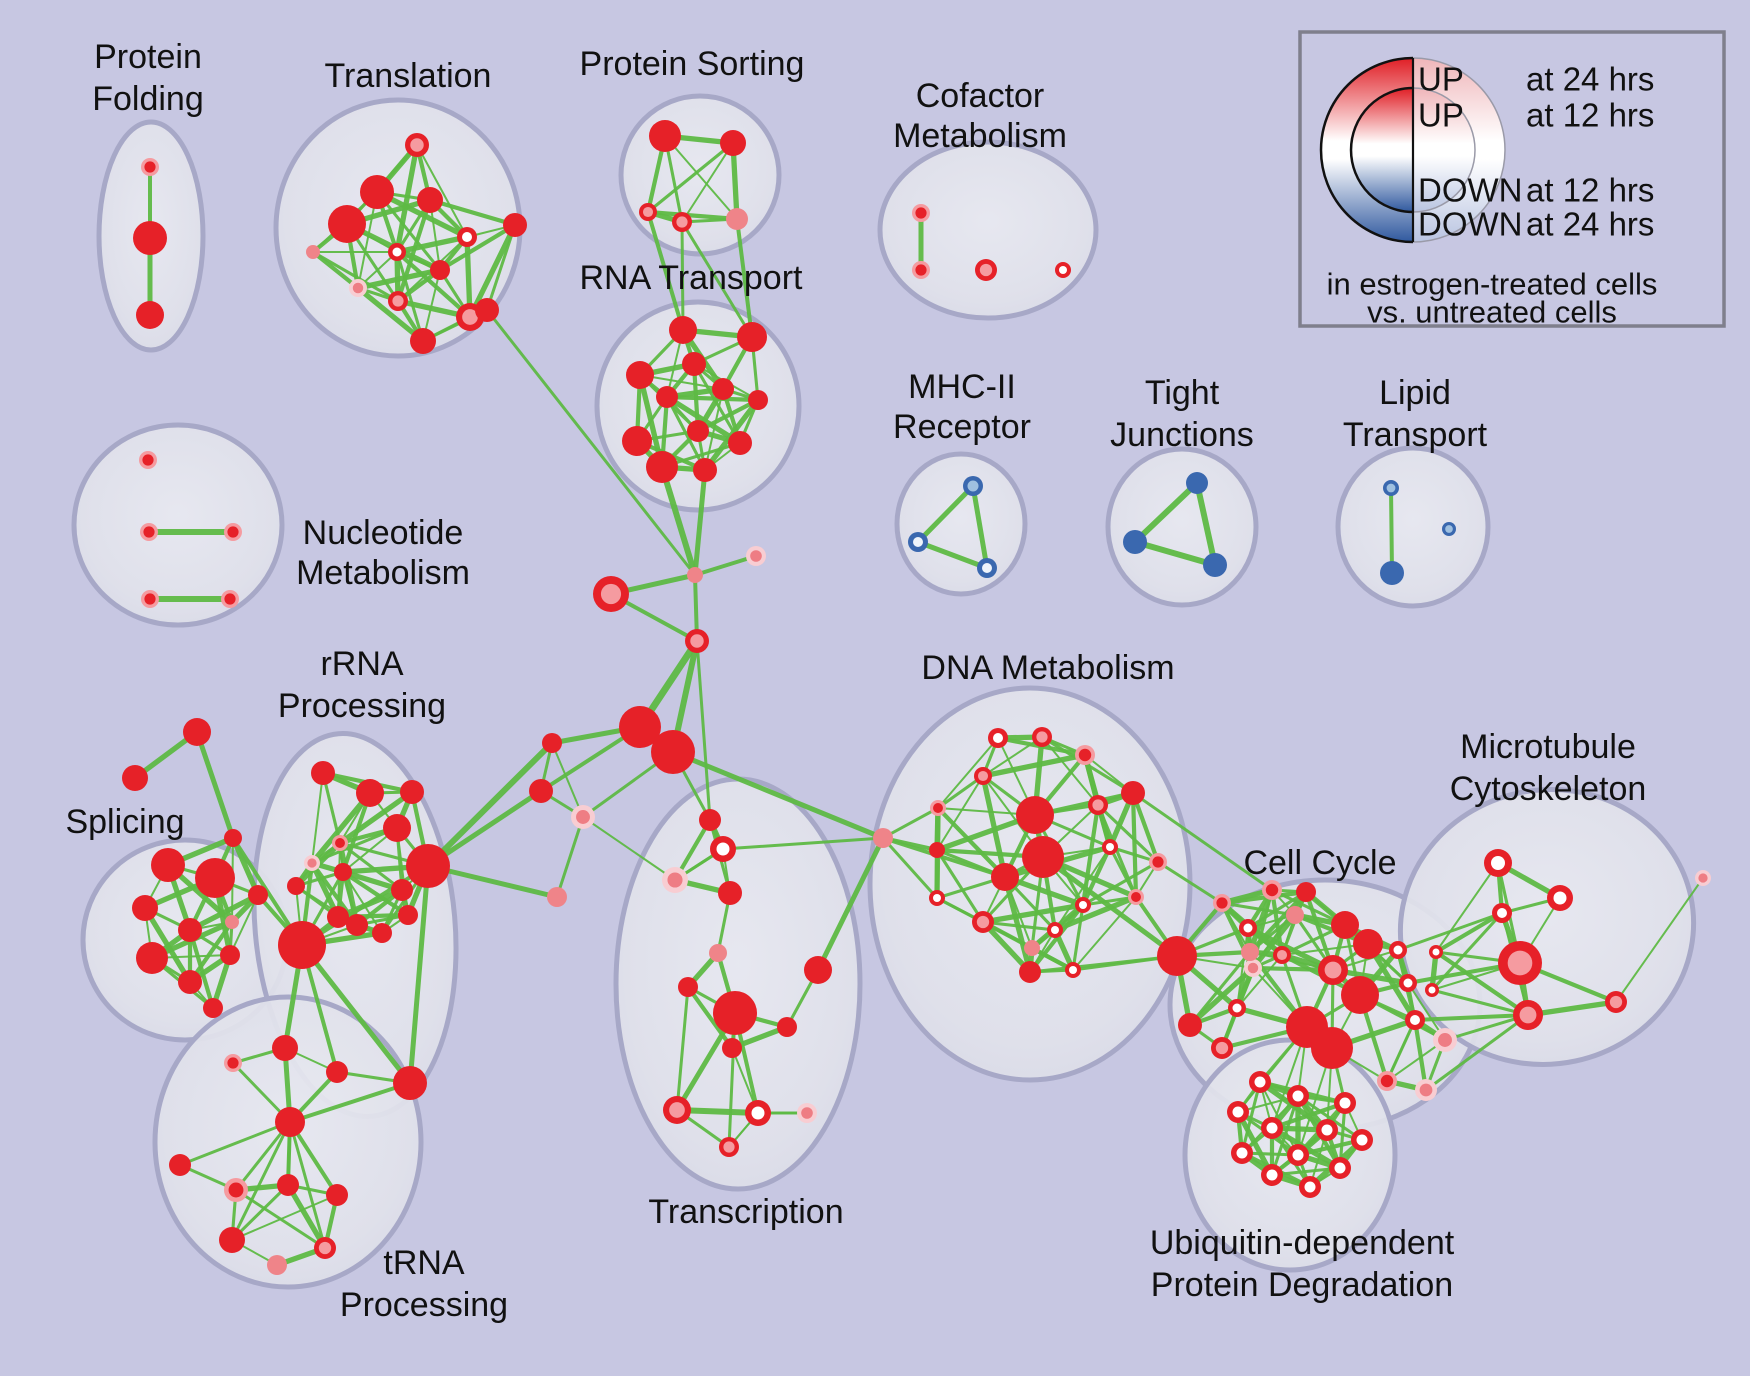 The height and width of the screenshot is (1376, 1750). I want to click on node-tight-junctions, so click(1215, 565).